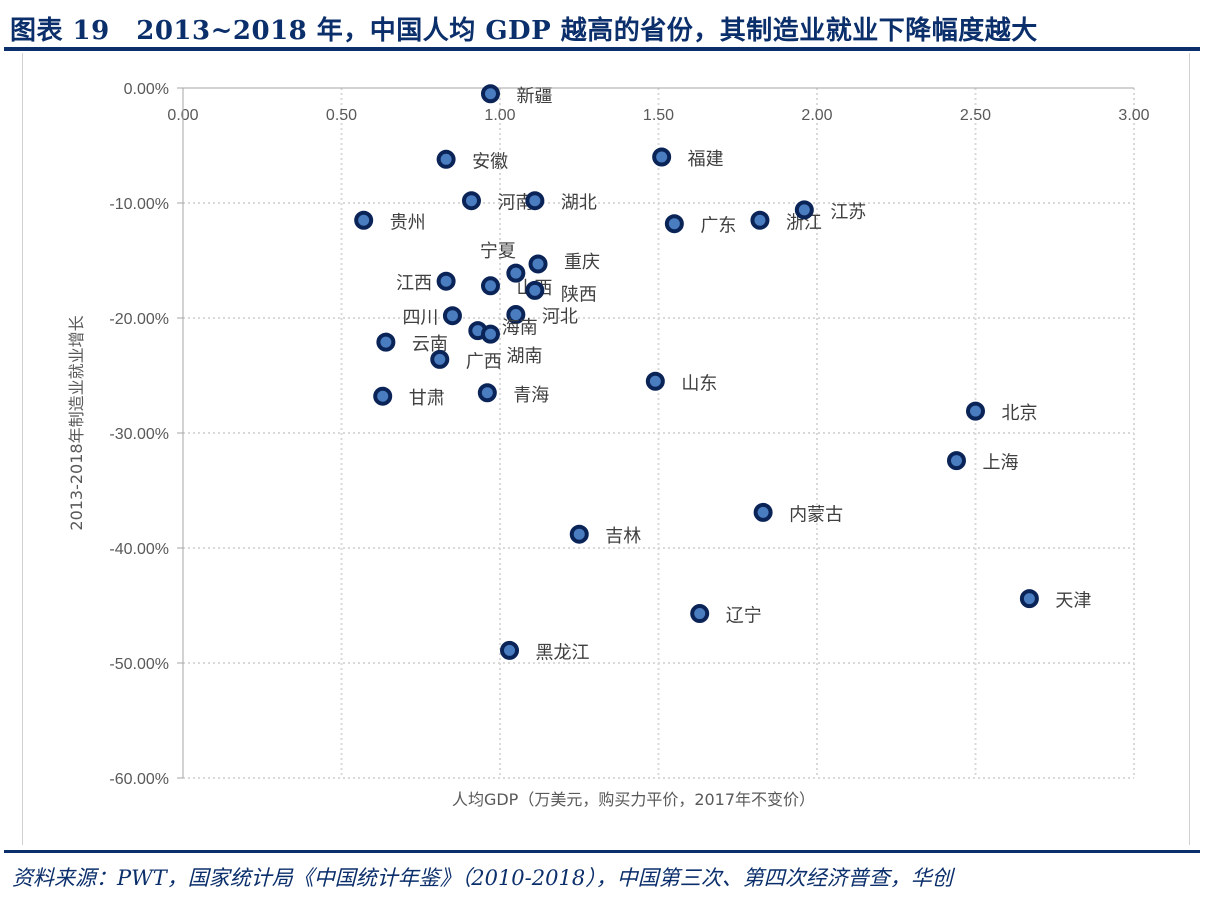 This screenshot has width=1226, height=904. What do you see at coordinates (602, 851) in the screenshot?
I see `footer-divider` at bounding box center [602, 851].